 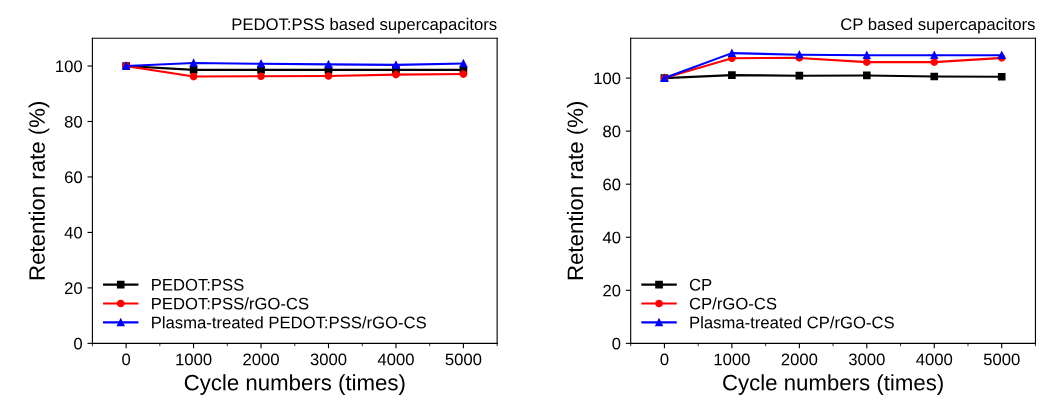 I want to click on chart-title: PEDOT:PSS based supercapacitors, so click(x=364, y=25).